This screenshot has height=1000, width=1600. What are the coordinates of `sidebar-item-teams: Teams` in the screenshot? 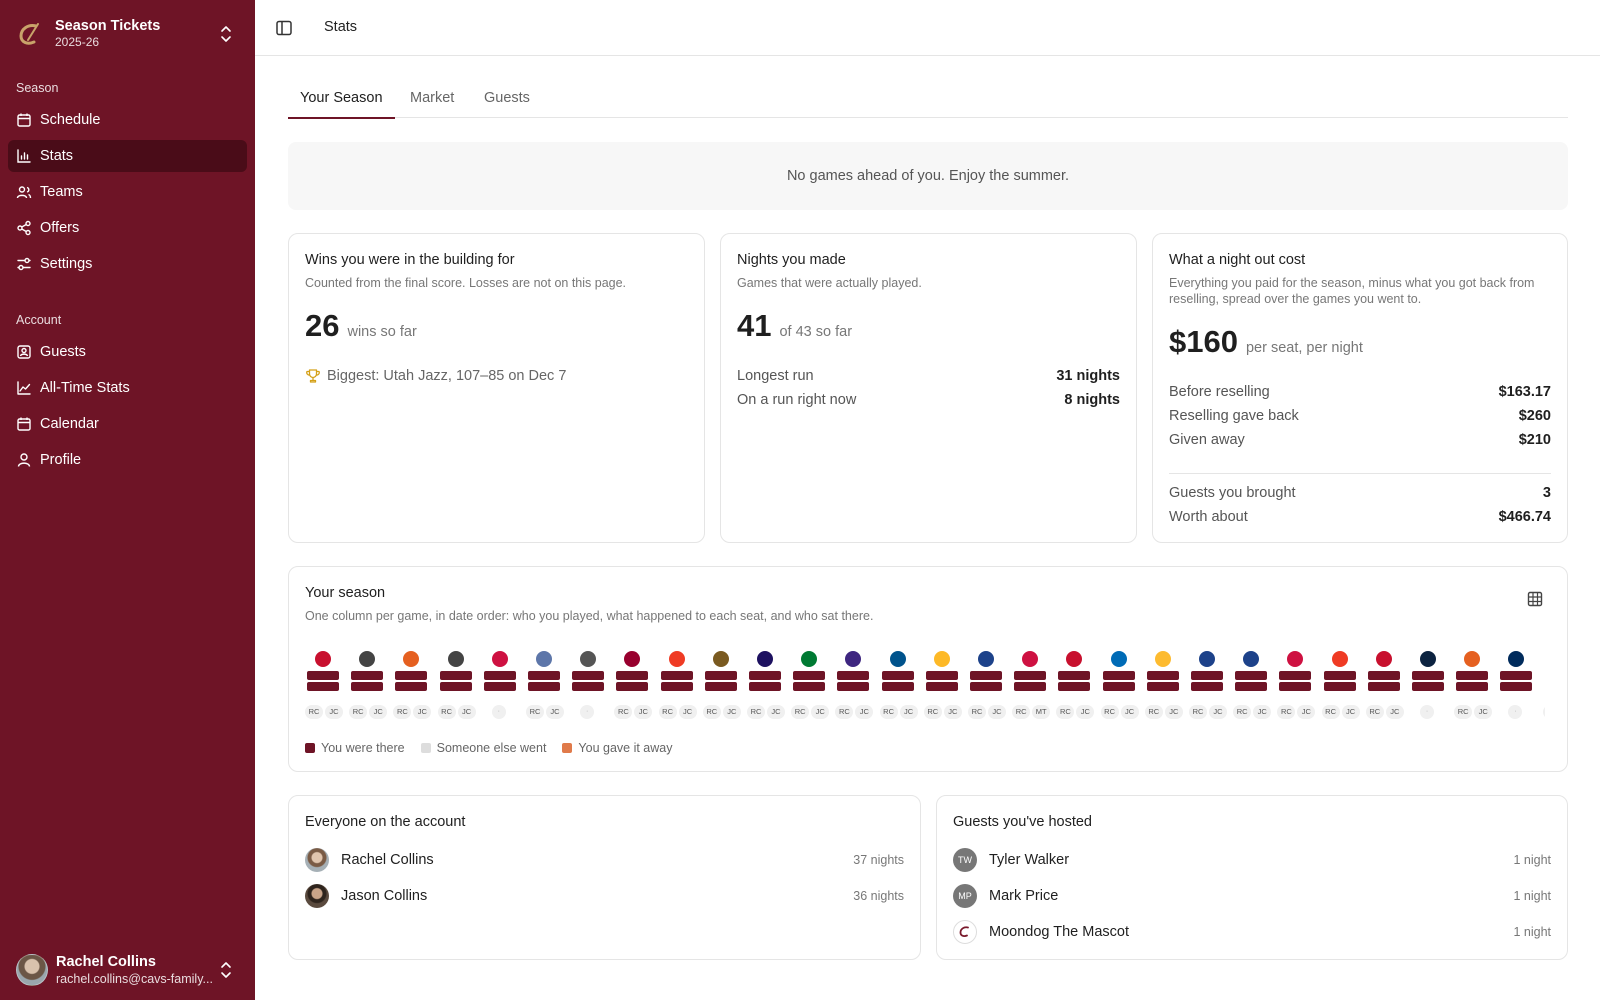 It's located at (127, 192).